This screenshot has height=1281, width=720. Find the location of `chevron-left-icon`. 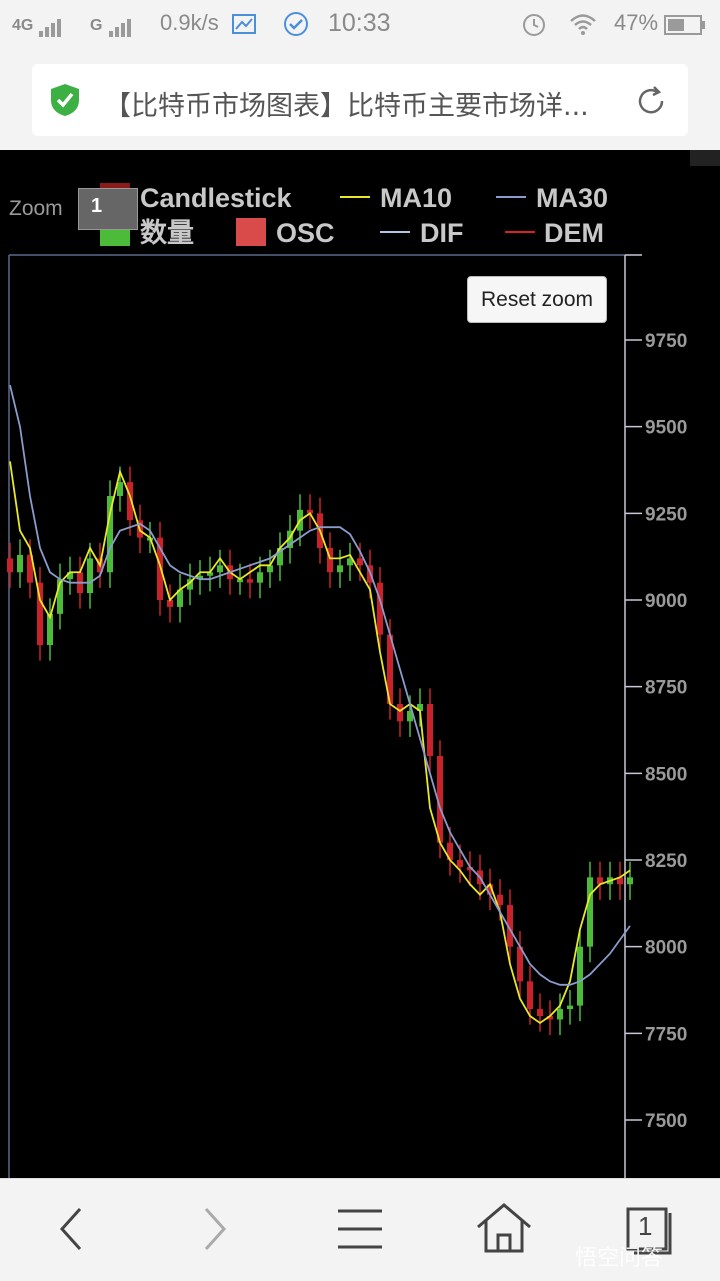

chevron-left-icon is located at coordinates (70, 1229).